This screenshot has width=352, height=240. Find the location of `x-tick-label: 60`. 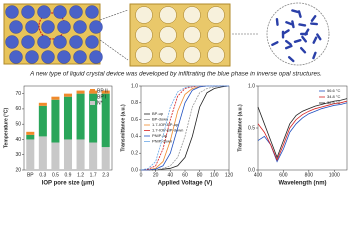

x-tick-label: 60 is located at coordinates (185, 175).